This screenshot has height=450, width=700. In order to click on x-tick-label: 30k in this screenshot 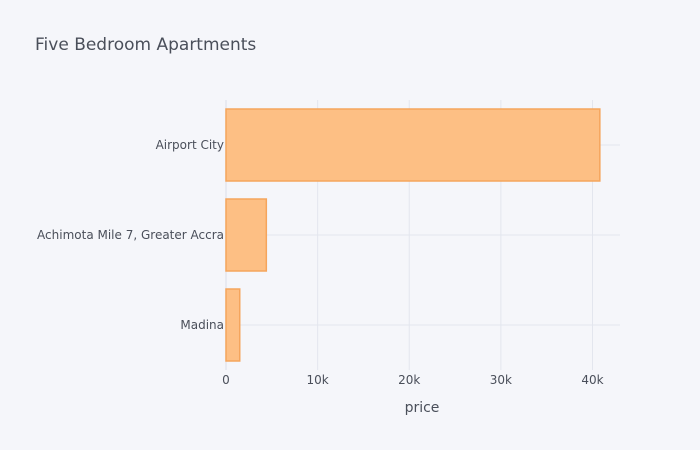, I will do `click(501, 380)`.